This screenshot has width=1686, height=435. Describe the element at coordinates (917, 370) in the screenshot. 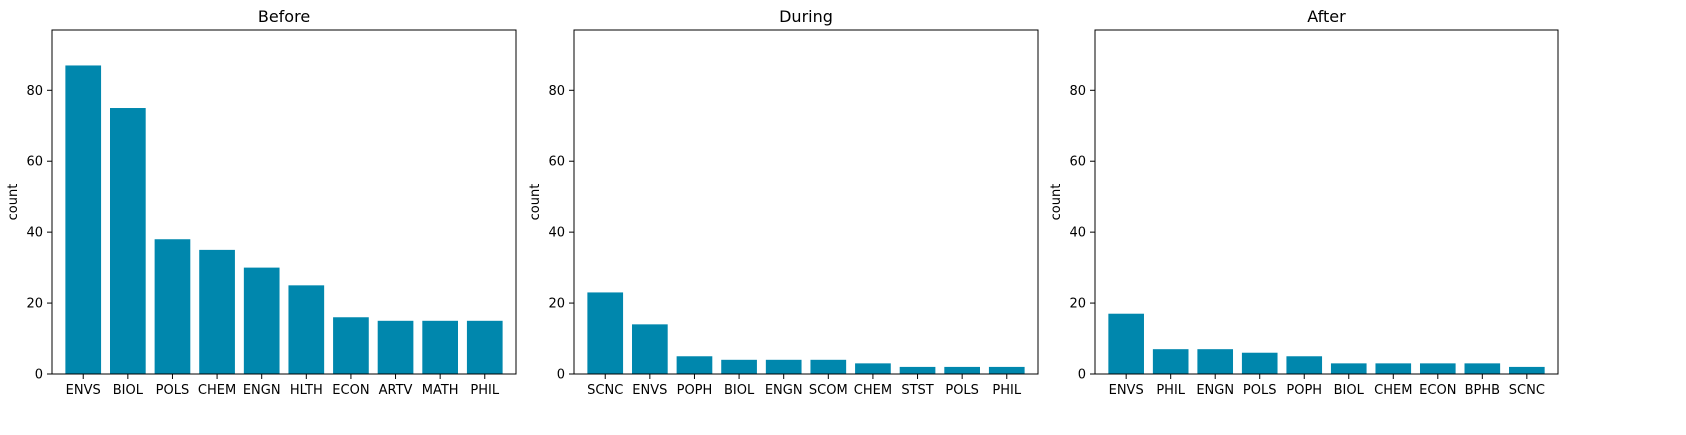

I see `bar-stst` at that location.